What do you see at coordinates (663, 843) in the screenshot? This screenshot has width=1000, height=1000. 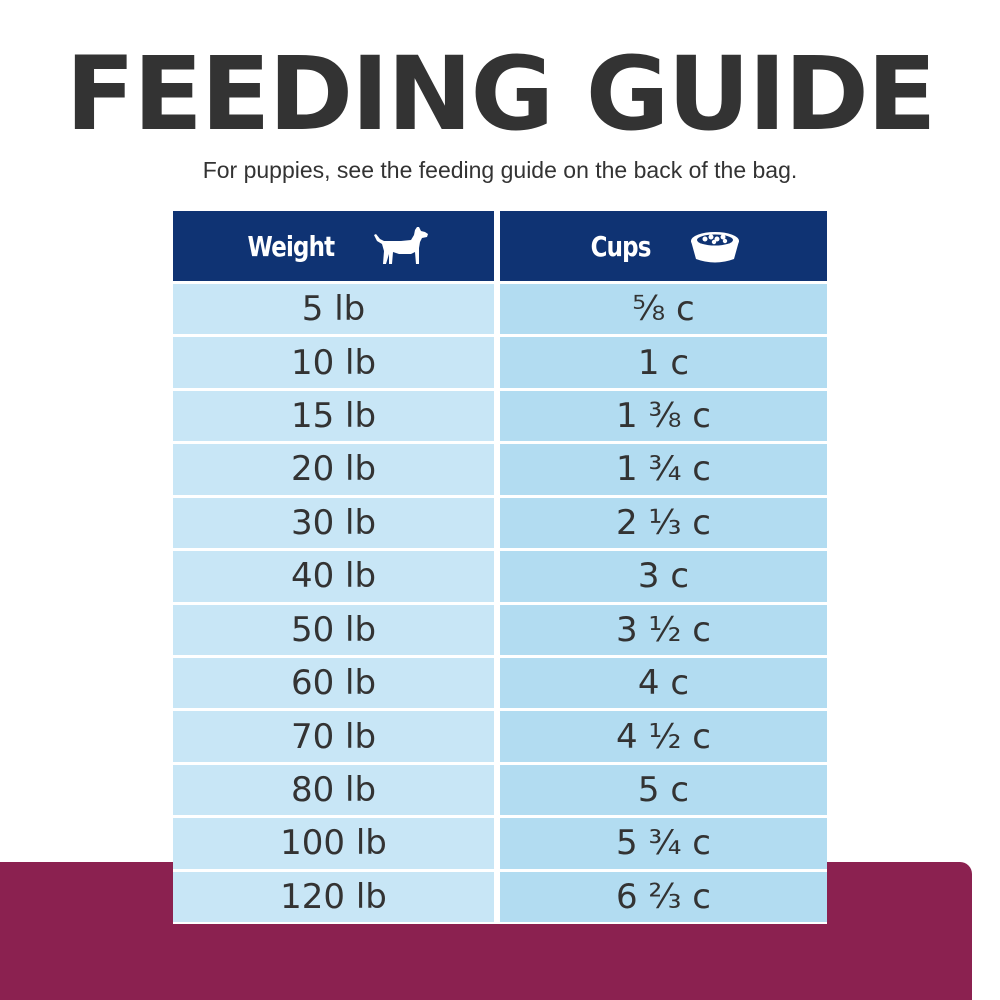 I see `cups-cell: 5 ¾ c` at bounding box center [663, 843].